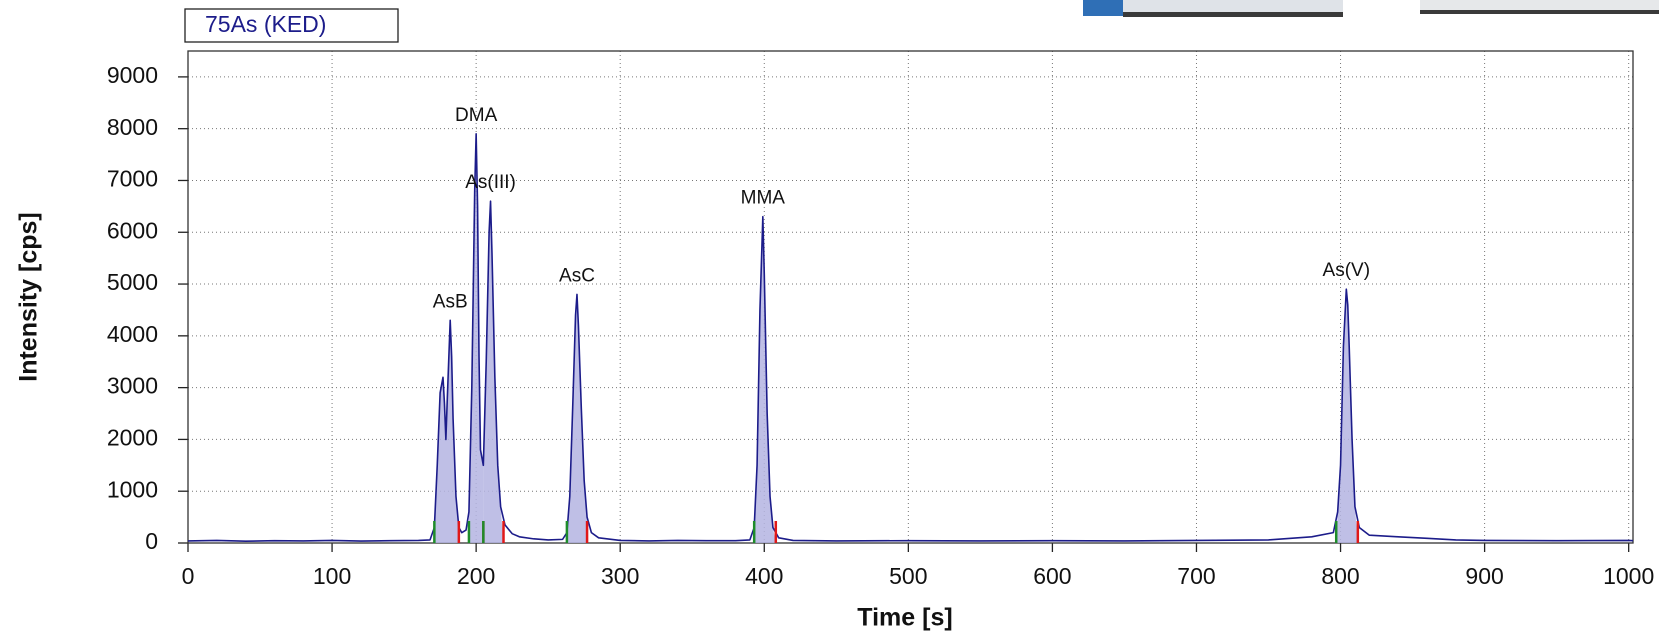 This screenshot has width=1659, height=633. I want to click on peak-label: As(V), so click(1347, 270).